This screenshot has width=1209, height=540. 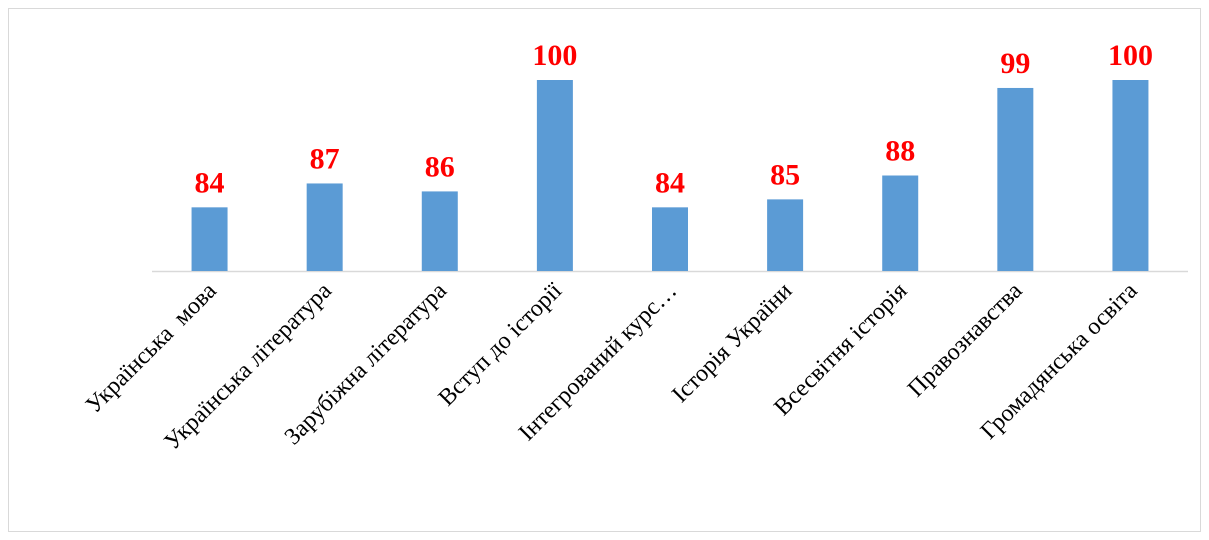 What do you see at coordinates (785, 174) in the screenshot?
I see `data-label: 85` at bounding box center [785, 174].